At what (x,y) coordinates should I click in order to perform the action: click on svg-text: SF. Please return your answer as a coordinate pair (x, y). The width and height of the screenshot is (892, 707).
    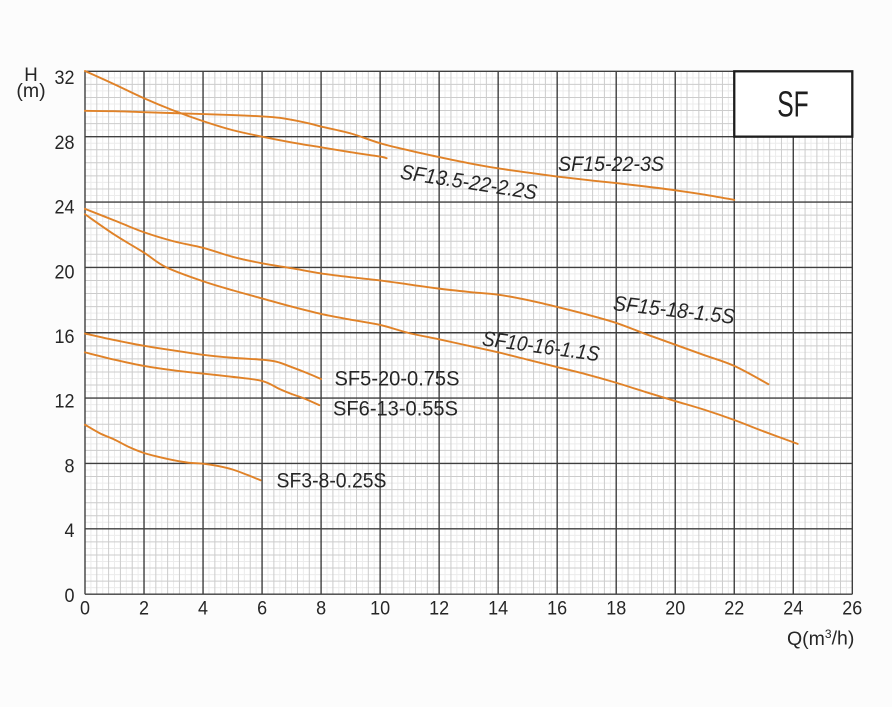
    Looking at the image, I should click on (793, 104).